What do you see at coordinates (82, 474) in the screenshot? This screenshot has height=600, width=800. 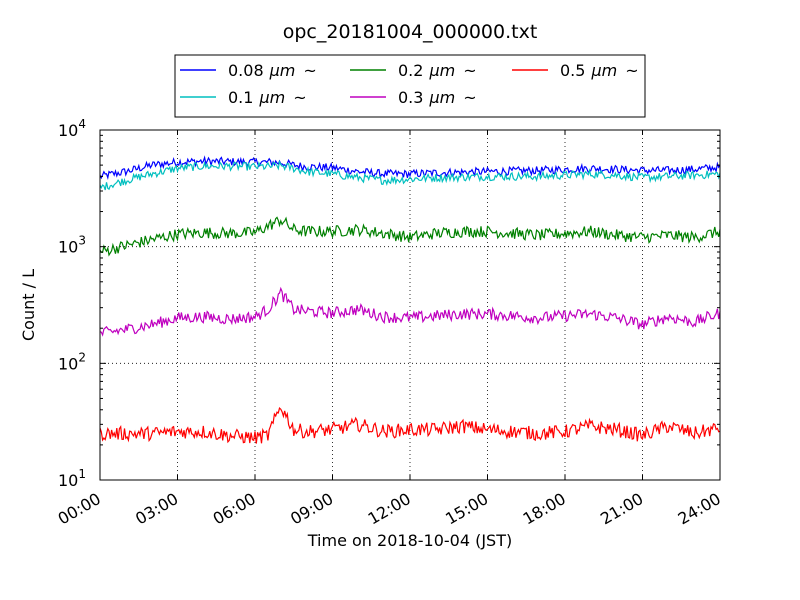 I see `y-tick-exponent: 1` at bounding box center [82, 474].